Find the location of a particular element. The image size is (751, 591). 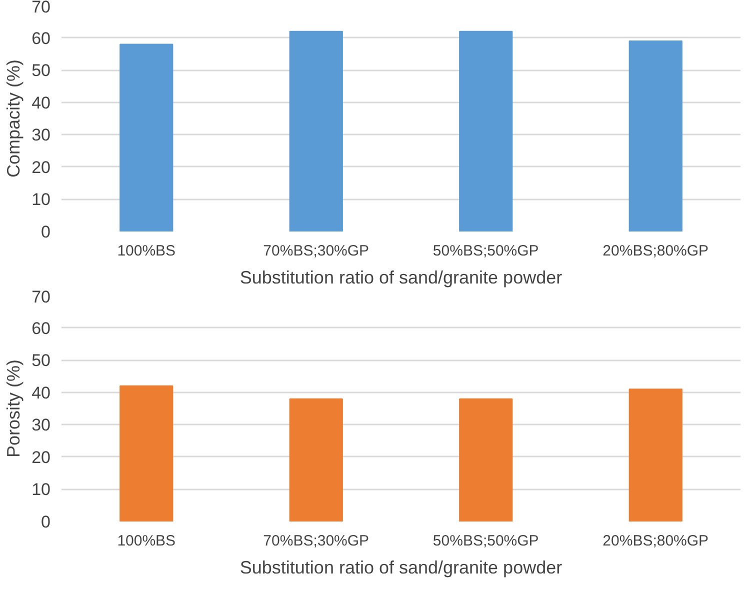

y-axis-title: Porosity (%) is located at coordinates (14, 408).